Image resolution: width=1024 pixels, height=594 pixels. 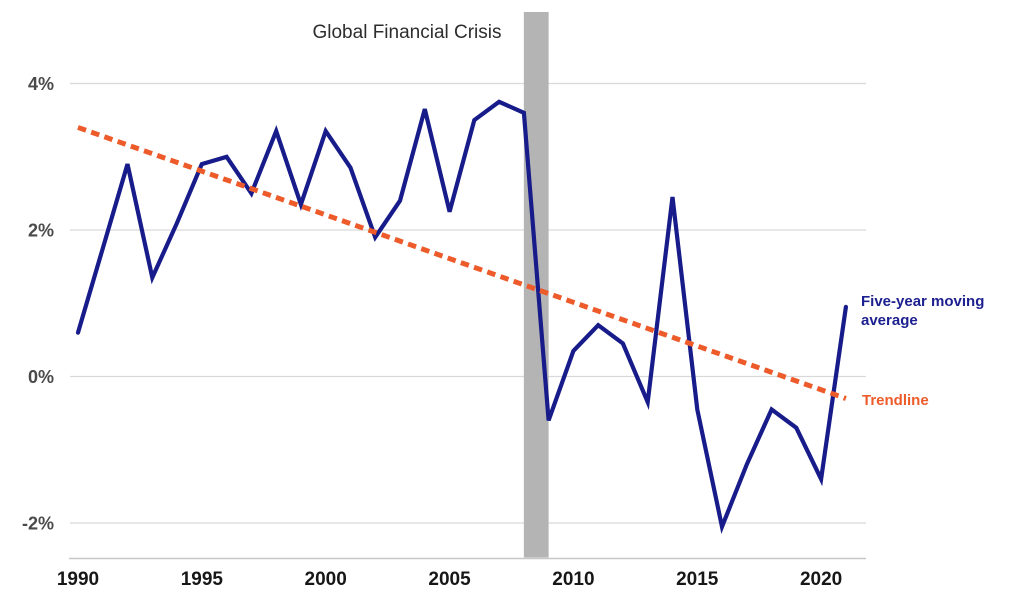 I want to click on y-tick-label: 2%, so click(x=41, y=231).